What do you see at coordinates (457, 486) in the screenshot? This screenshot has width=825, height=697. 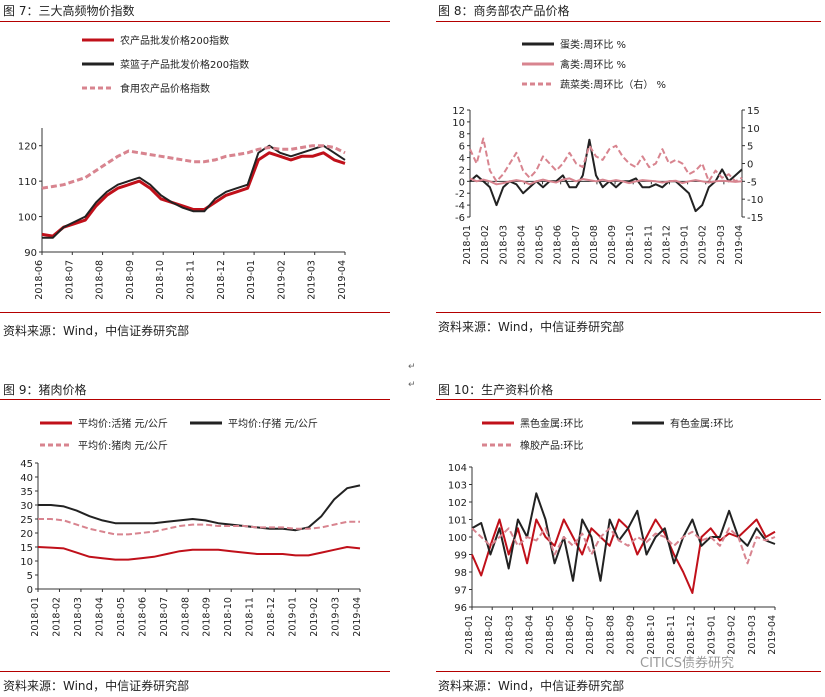 I see `y-tick-label: 103` at bounding box center [457, 486].